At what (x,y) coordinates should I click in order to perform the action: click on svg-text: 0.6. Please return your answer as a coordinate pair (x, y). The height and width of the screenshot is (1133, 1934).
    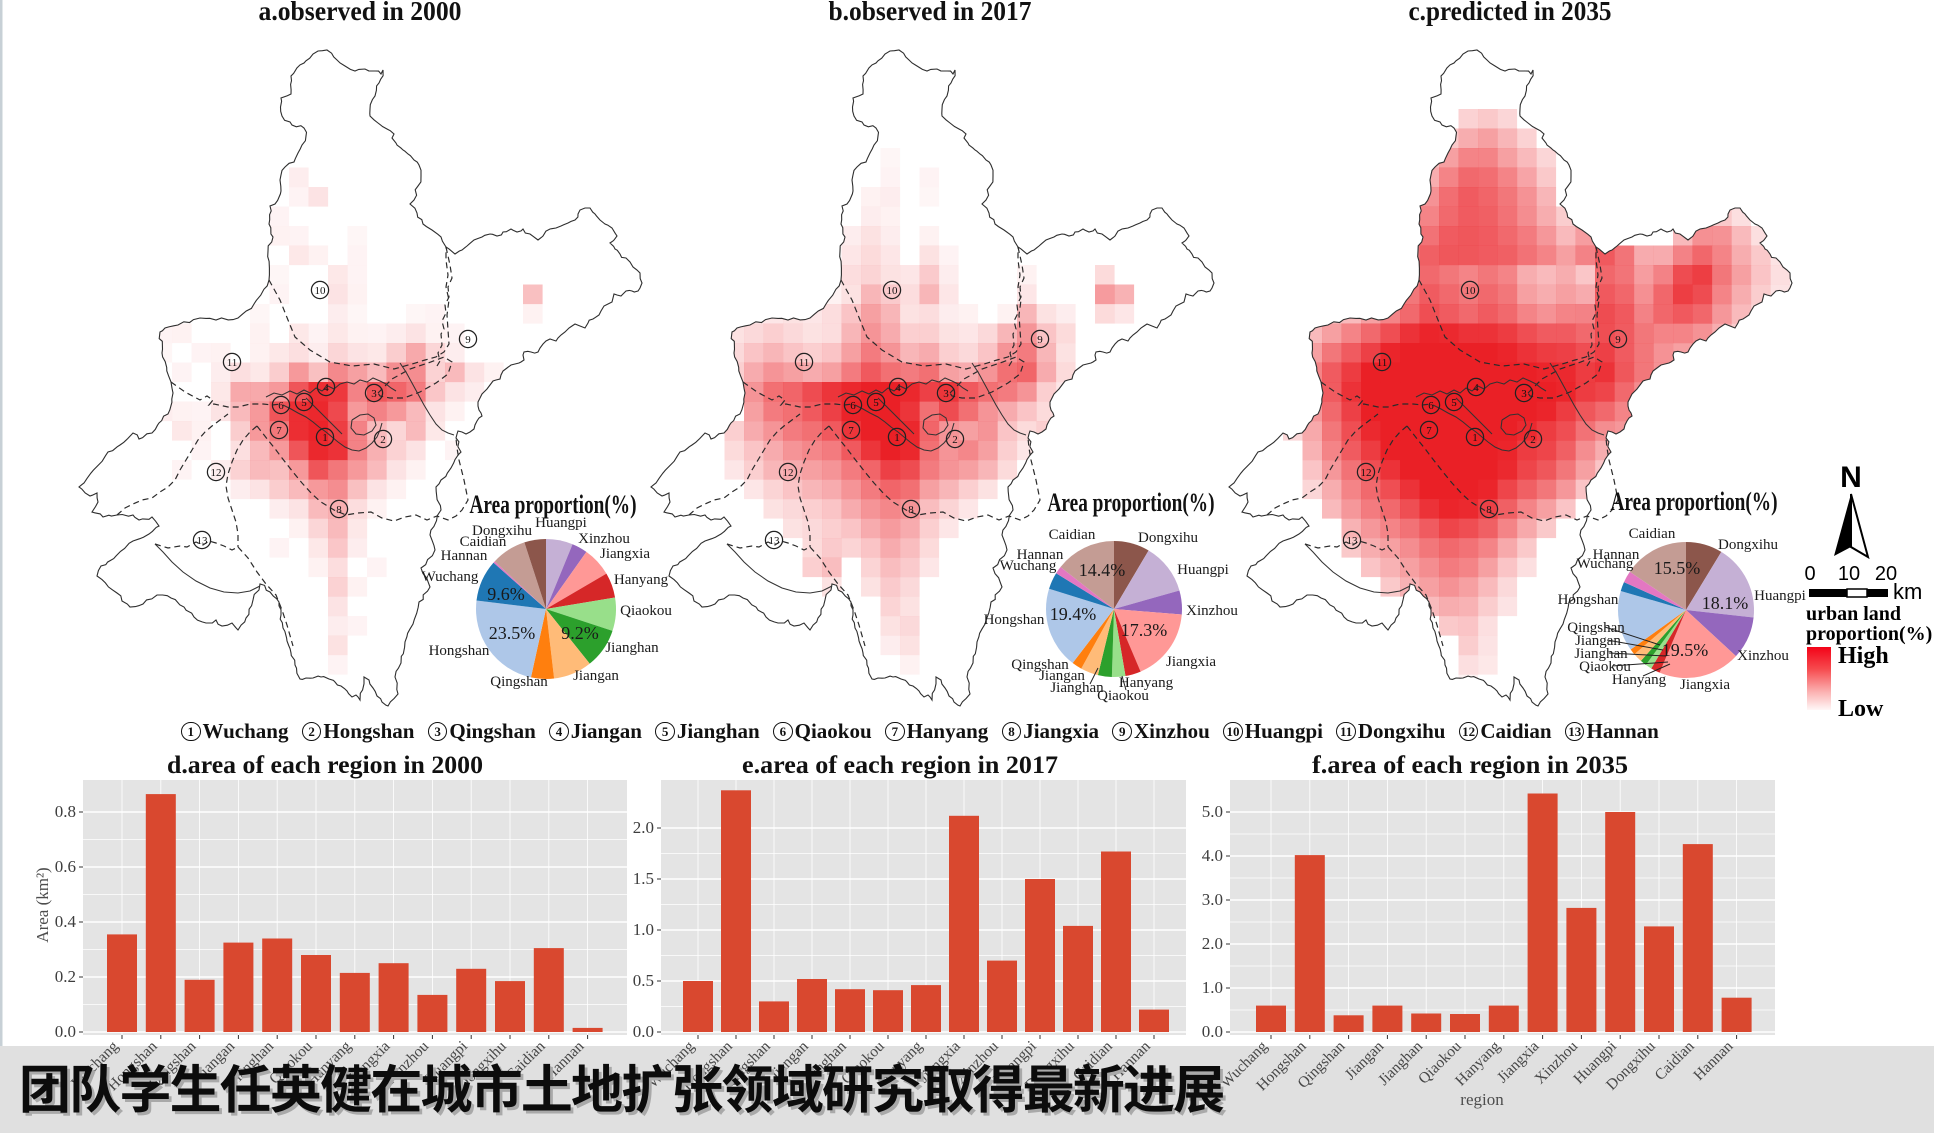
    Looking at the image, I should click on (65, 866).